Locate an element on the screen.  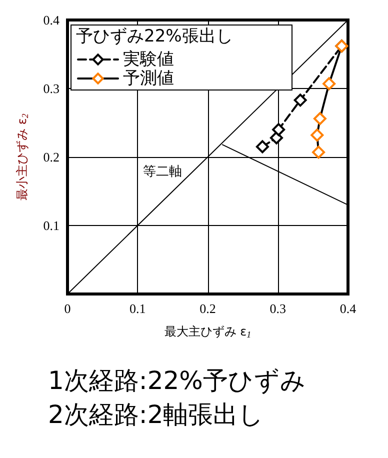
x-tick-label: 0.4 is located at coordinates (348, 308).